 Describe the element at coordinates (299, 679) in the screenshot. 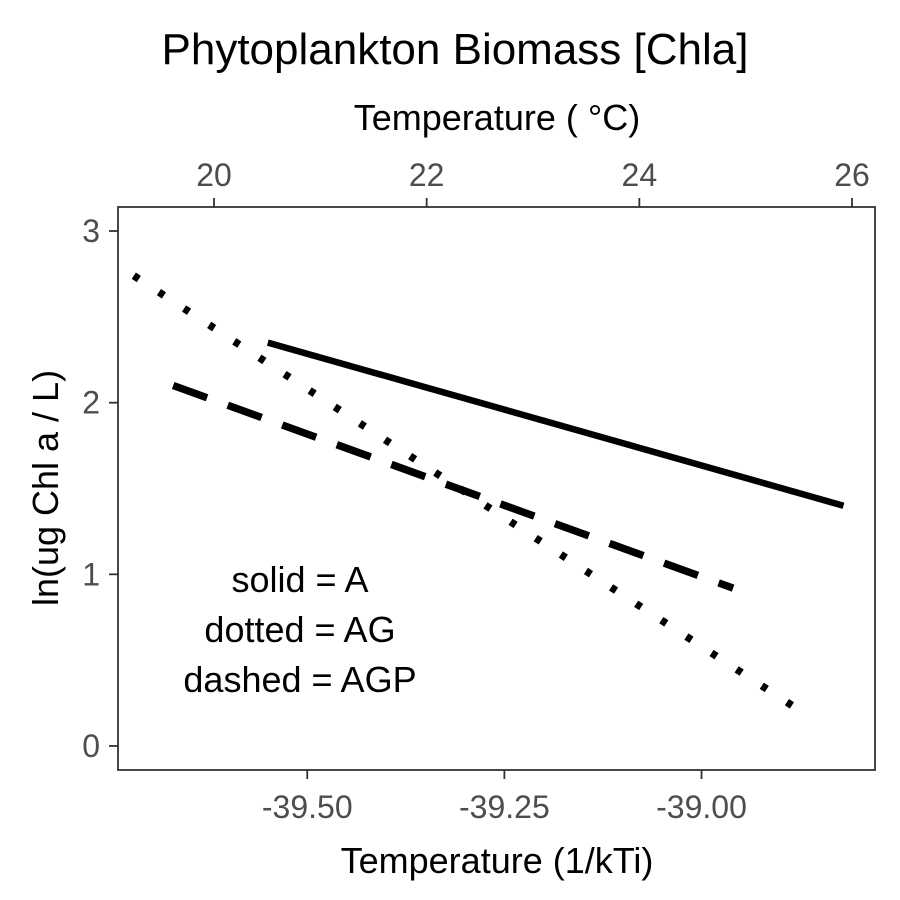

I see `annotation-dashed: dashed = AGP` at that location.